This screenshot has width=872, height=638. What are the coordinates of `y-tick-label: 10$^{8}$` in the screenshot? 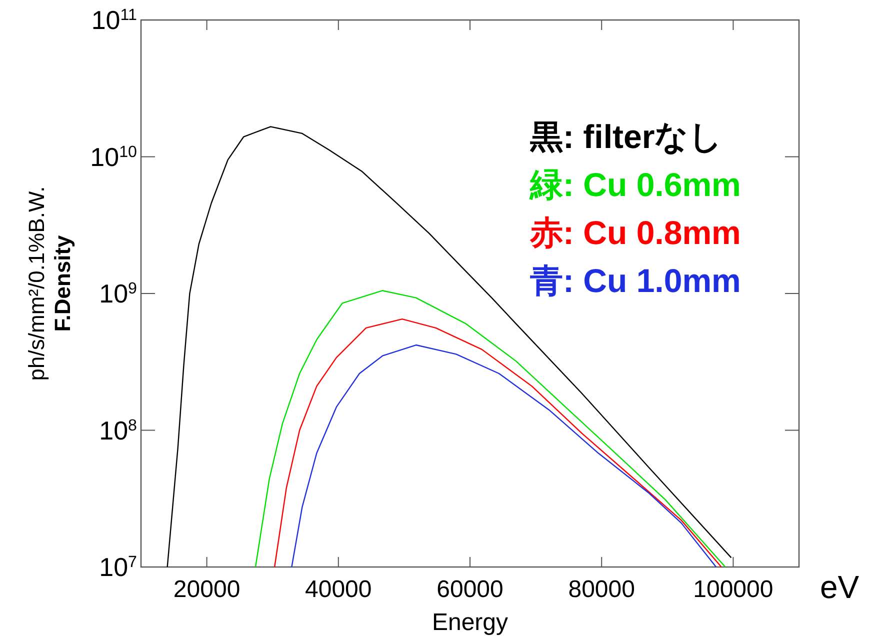 It's located at (118, 430).